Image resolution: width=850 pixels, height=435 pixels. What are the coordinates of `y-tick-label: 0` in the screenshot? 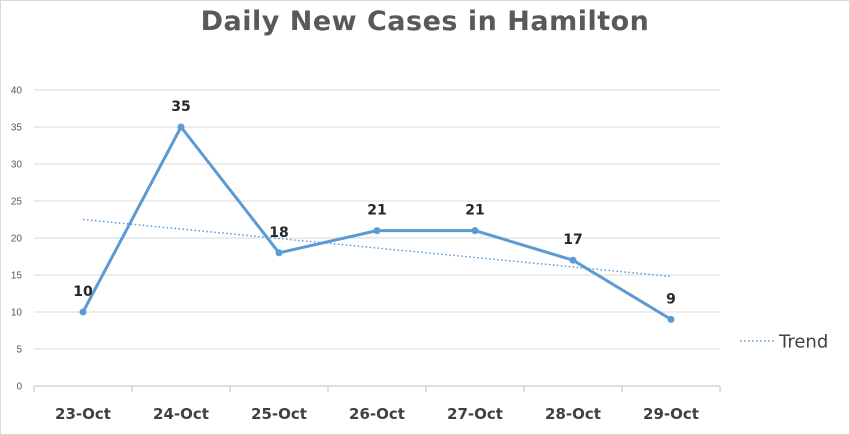 It's located at (19, 387).